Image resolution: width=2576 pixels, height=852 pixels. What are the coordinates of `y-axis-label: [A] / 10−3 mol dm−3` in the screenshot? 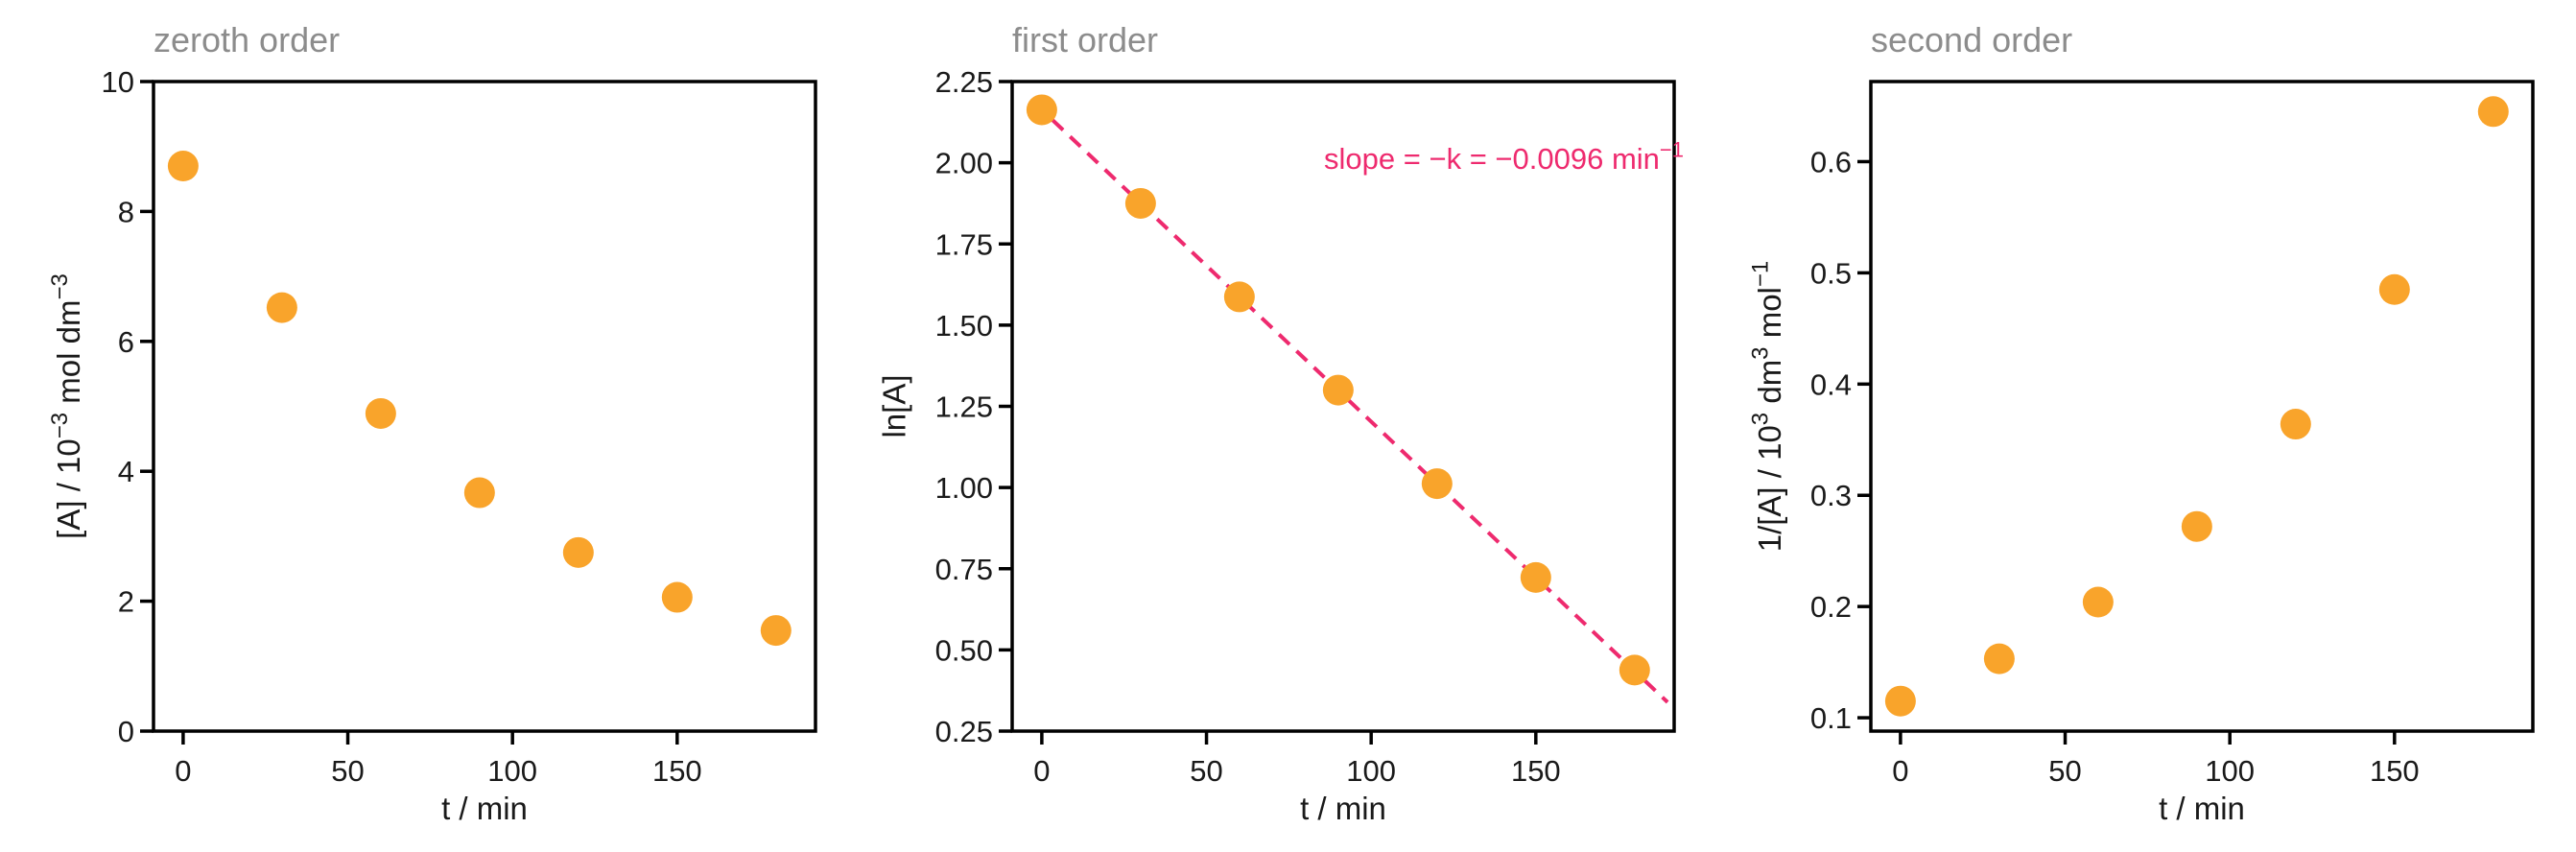 It's located at (67, 406).